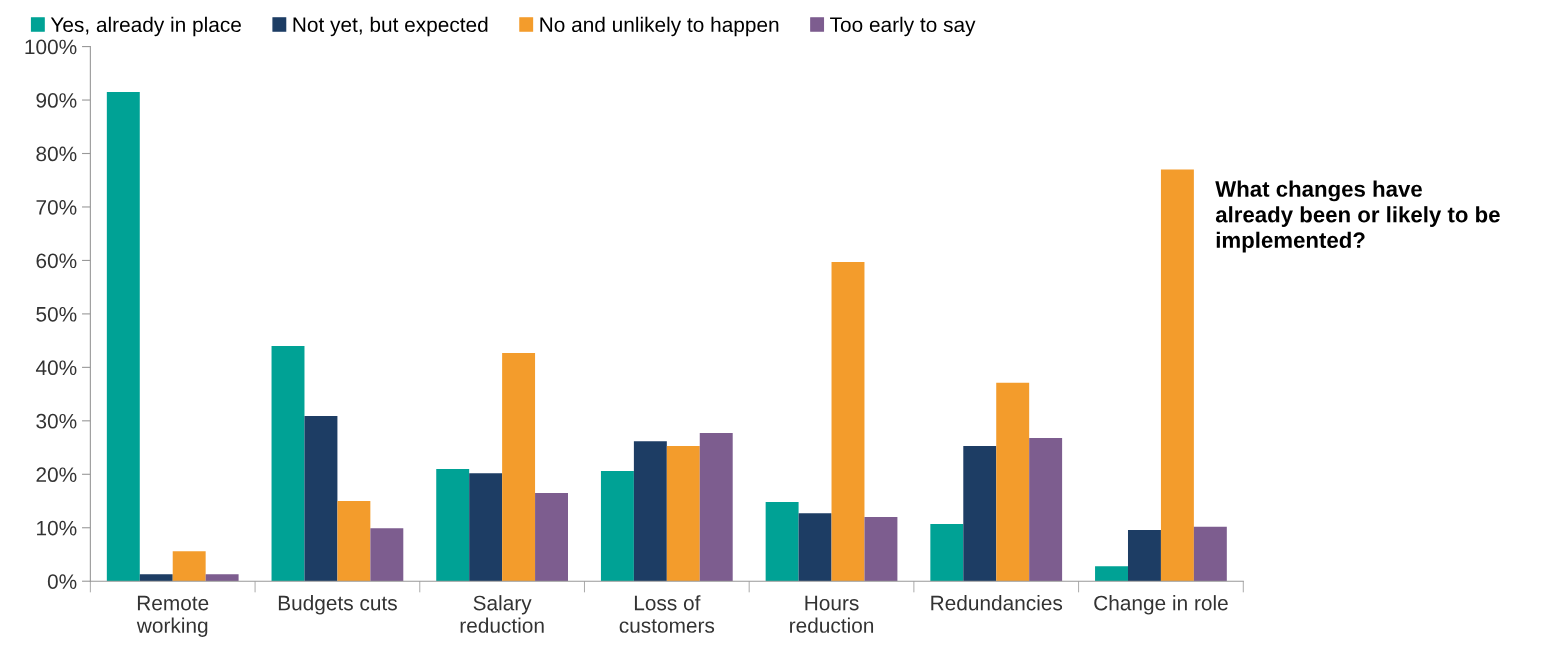  What do you see at coordinates (832, 614) in the screenshot?
I see `x-tick-label: Hours reduction` at bounding box center [832, 614].